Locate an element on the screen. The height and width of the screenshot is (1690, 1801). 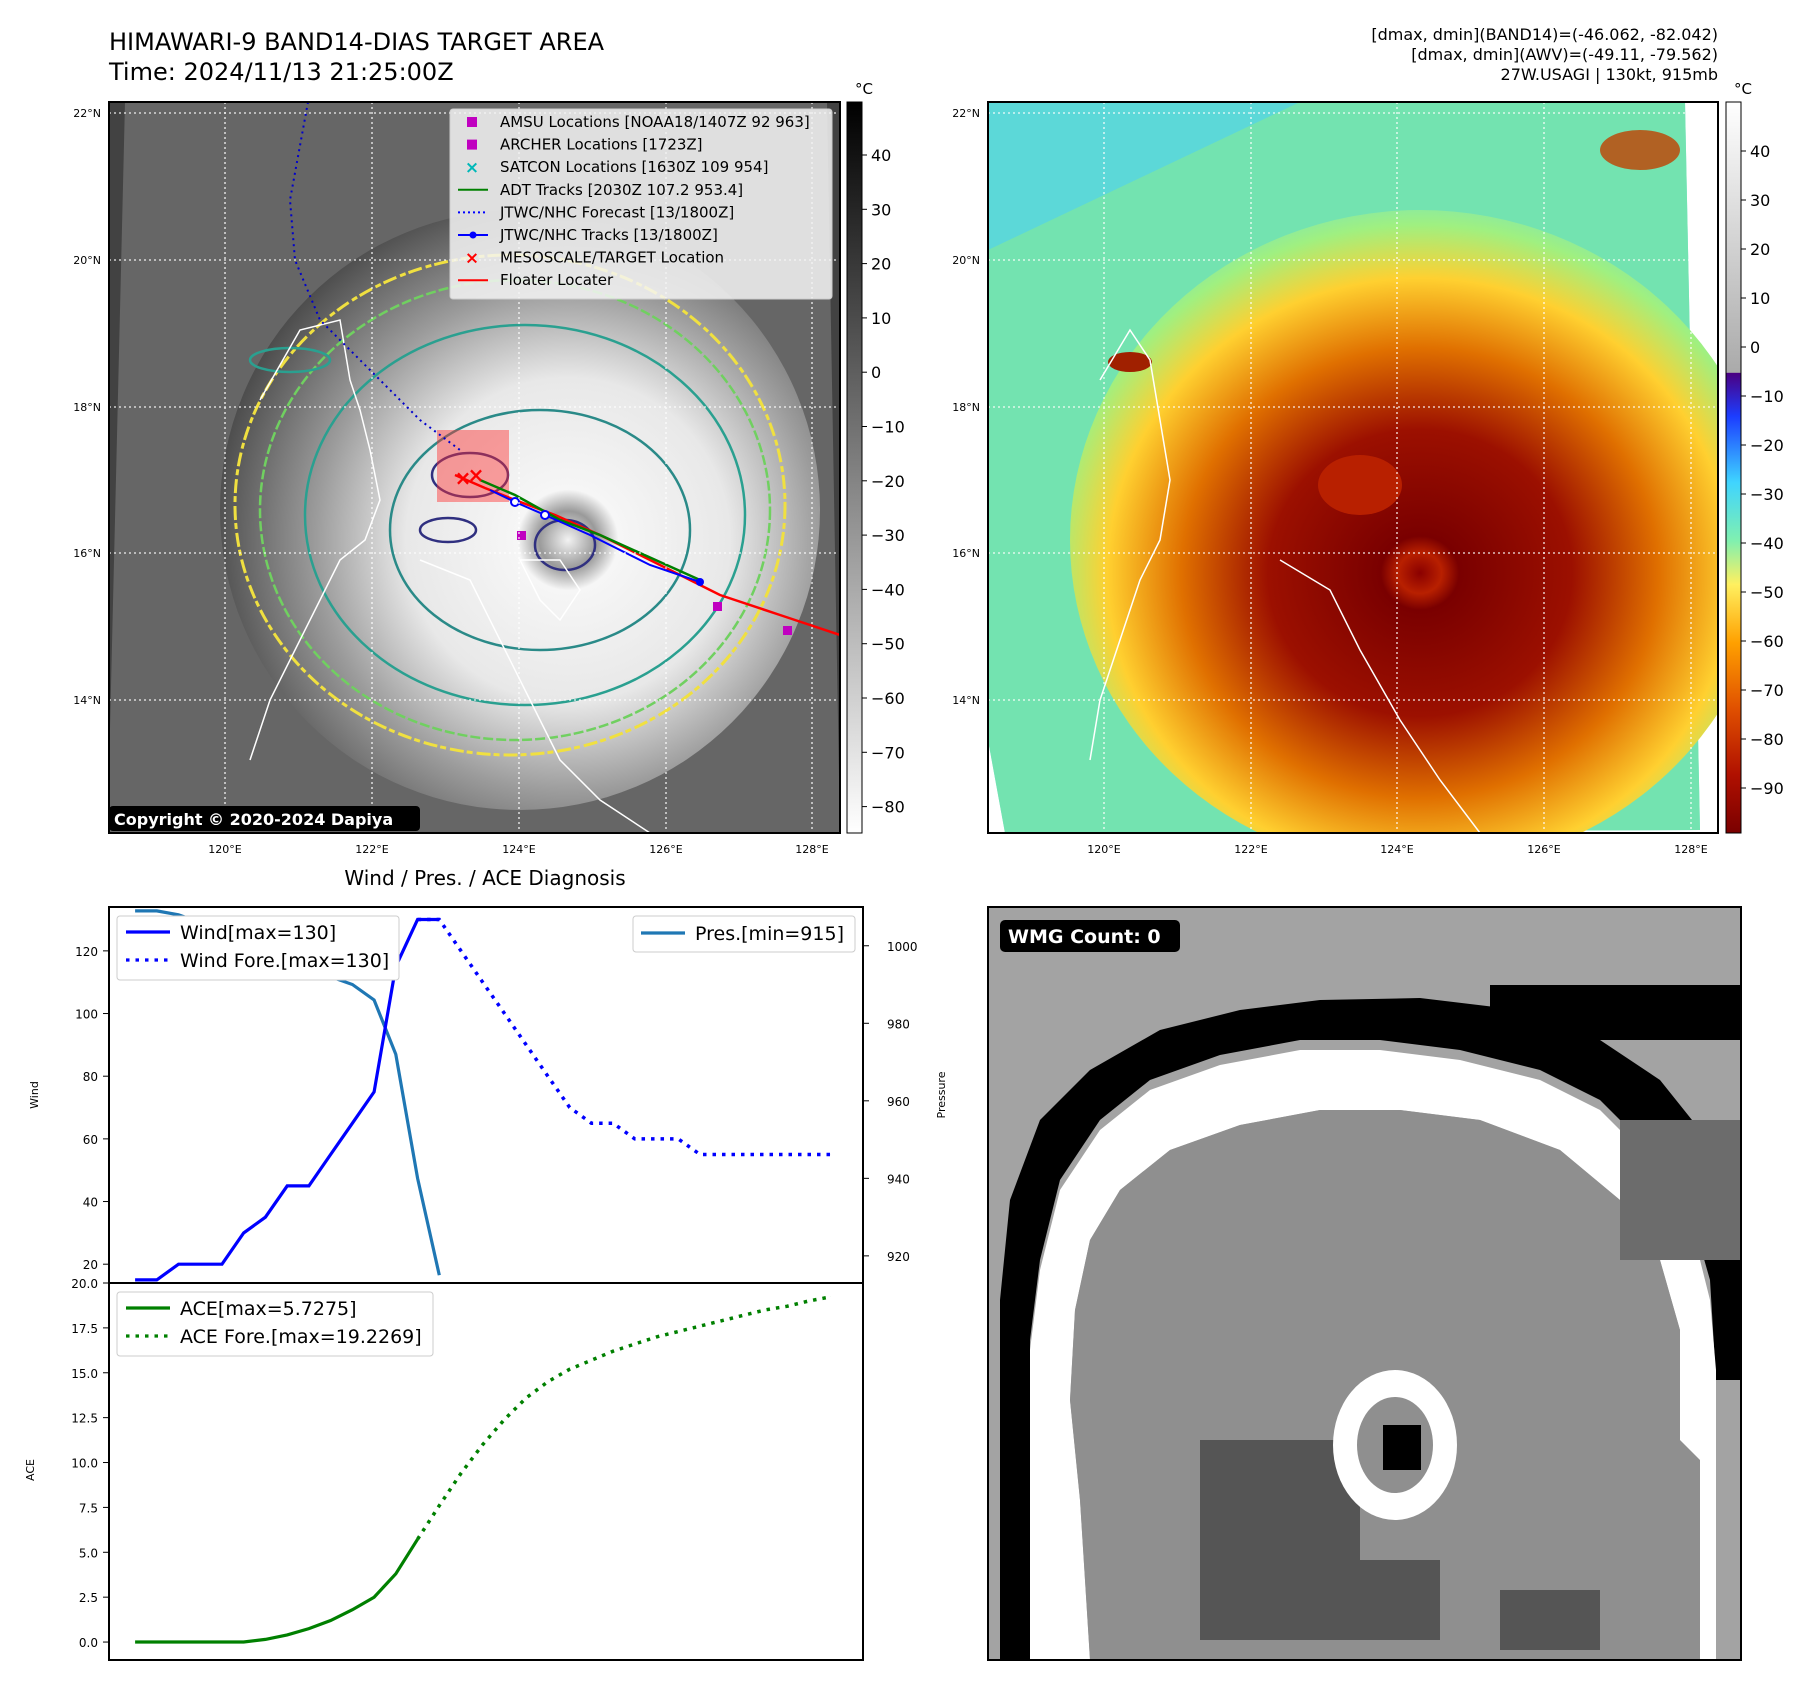
ace-tick-label: 2.5 is located at coordinates (88, 1598).